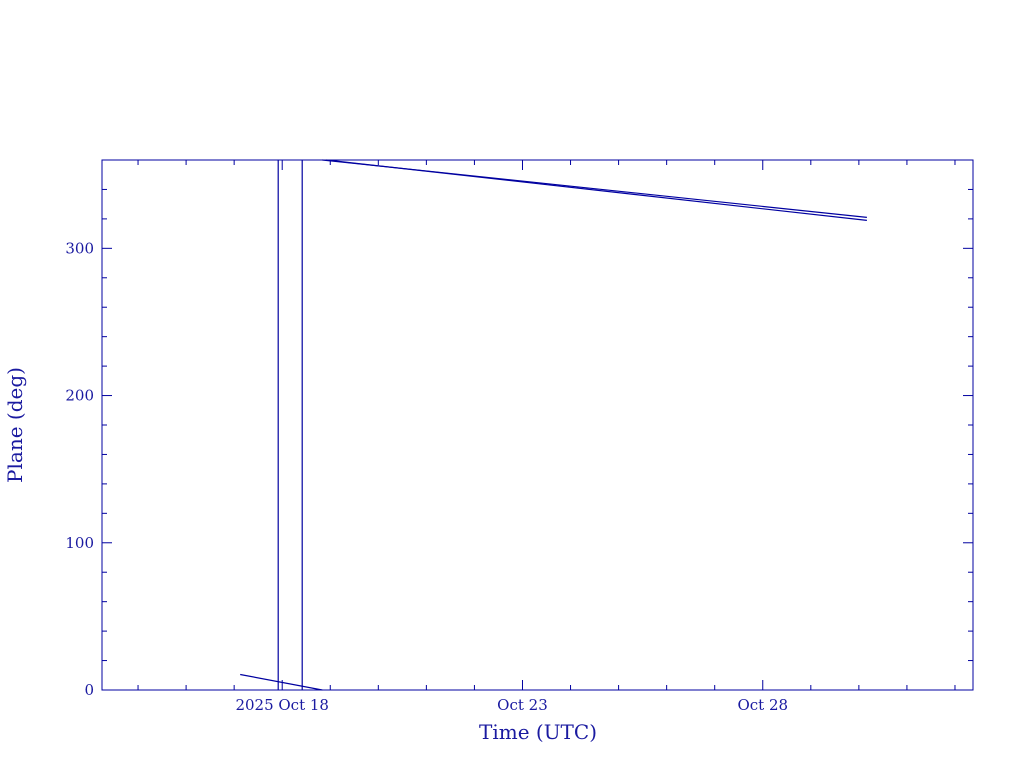  Describe the element at coordinates (79, 543) in the screenshot. I see `y-tick-label: 100` at that location.